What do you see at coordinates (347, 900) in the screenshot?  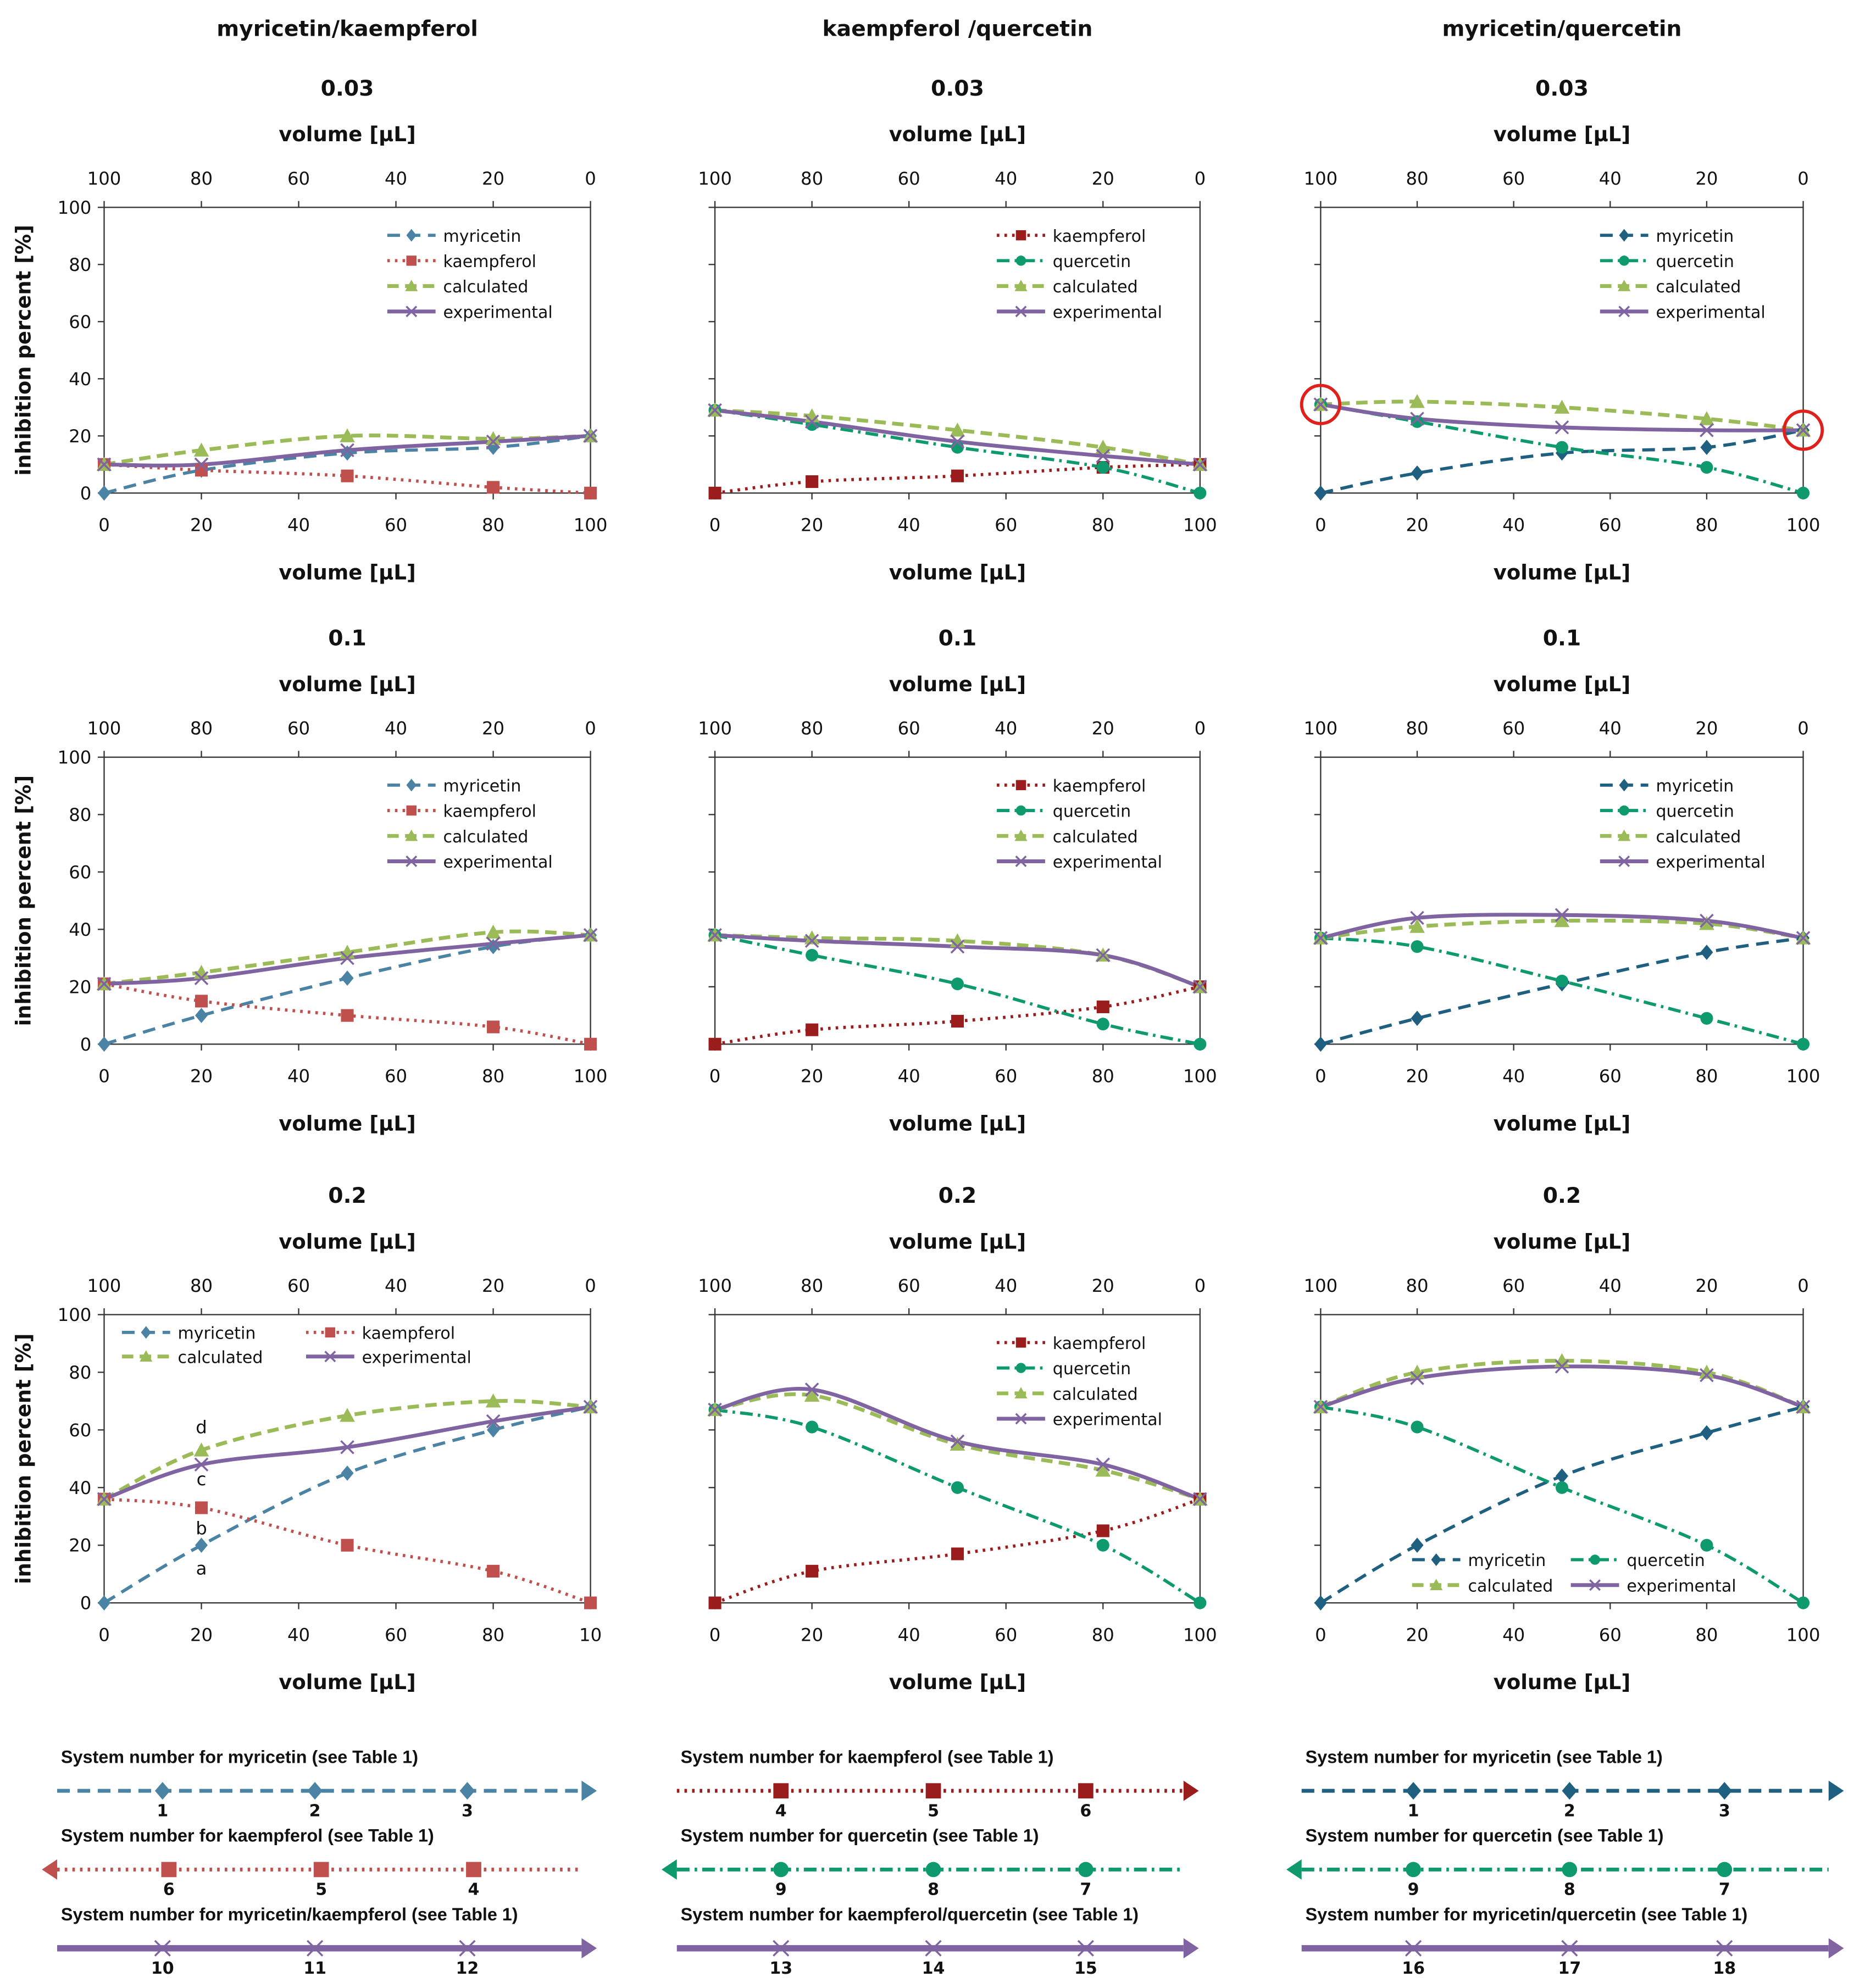 I see `plot-frame` at bounding box center [347, 900].